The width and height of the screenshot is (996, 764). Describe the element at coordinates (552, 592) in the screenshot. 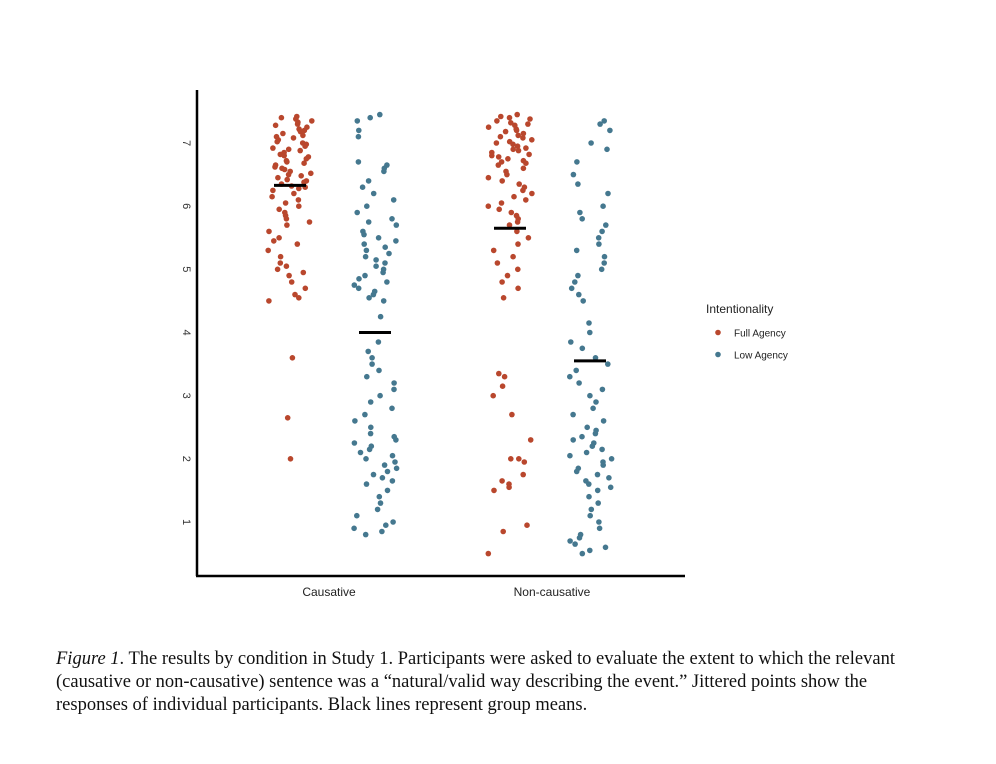

I see `x-category-label: Non-causative` at that location.